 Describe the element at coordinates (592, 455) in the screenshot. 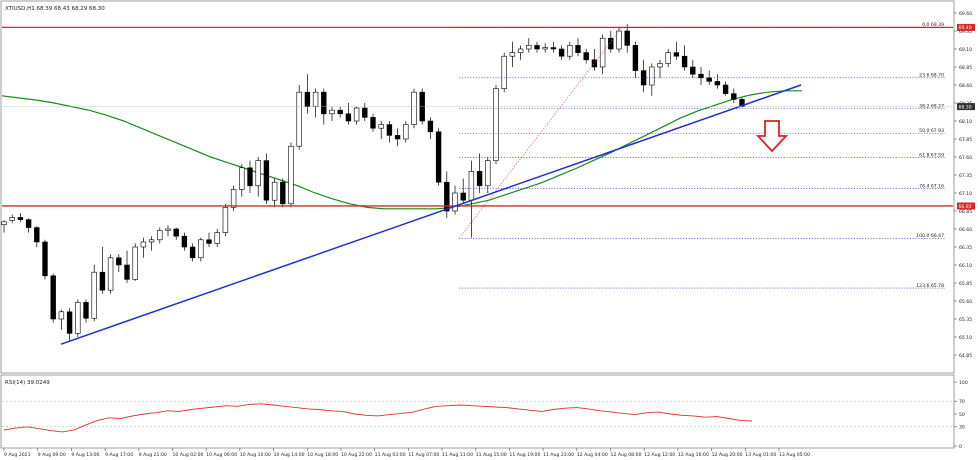

I see `x-tick-label: 12 Aug 04:00` at that location.